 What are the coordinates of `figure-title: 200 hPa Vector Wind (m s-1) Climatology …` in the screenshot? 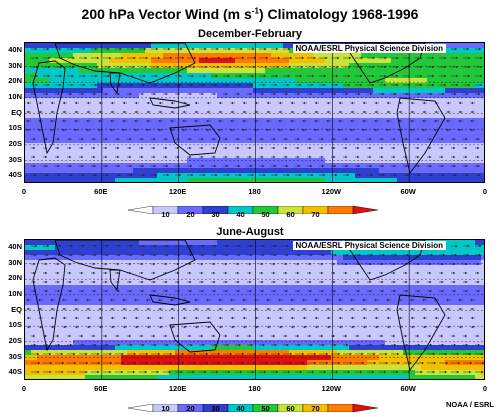 It's located at (250, 14).